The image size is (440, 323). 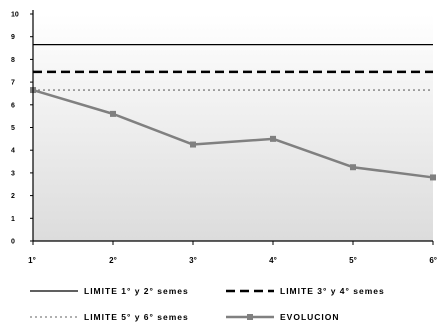 I want to click on legend-label-3: LIMITE 5° y 6° semes, so click(x=136, y=317).